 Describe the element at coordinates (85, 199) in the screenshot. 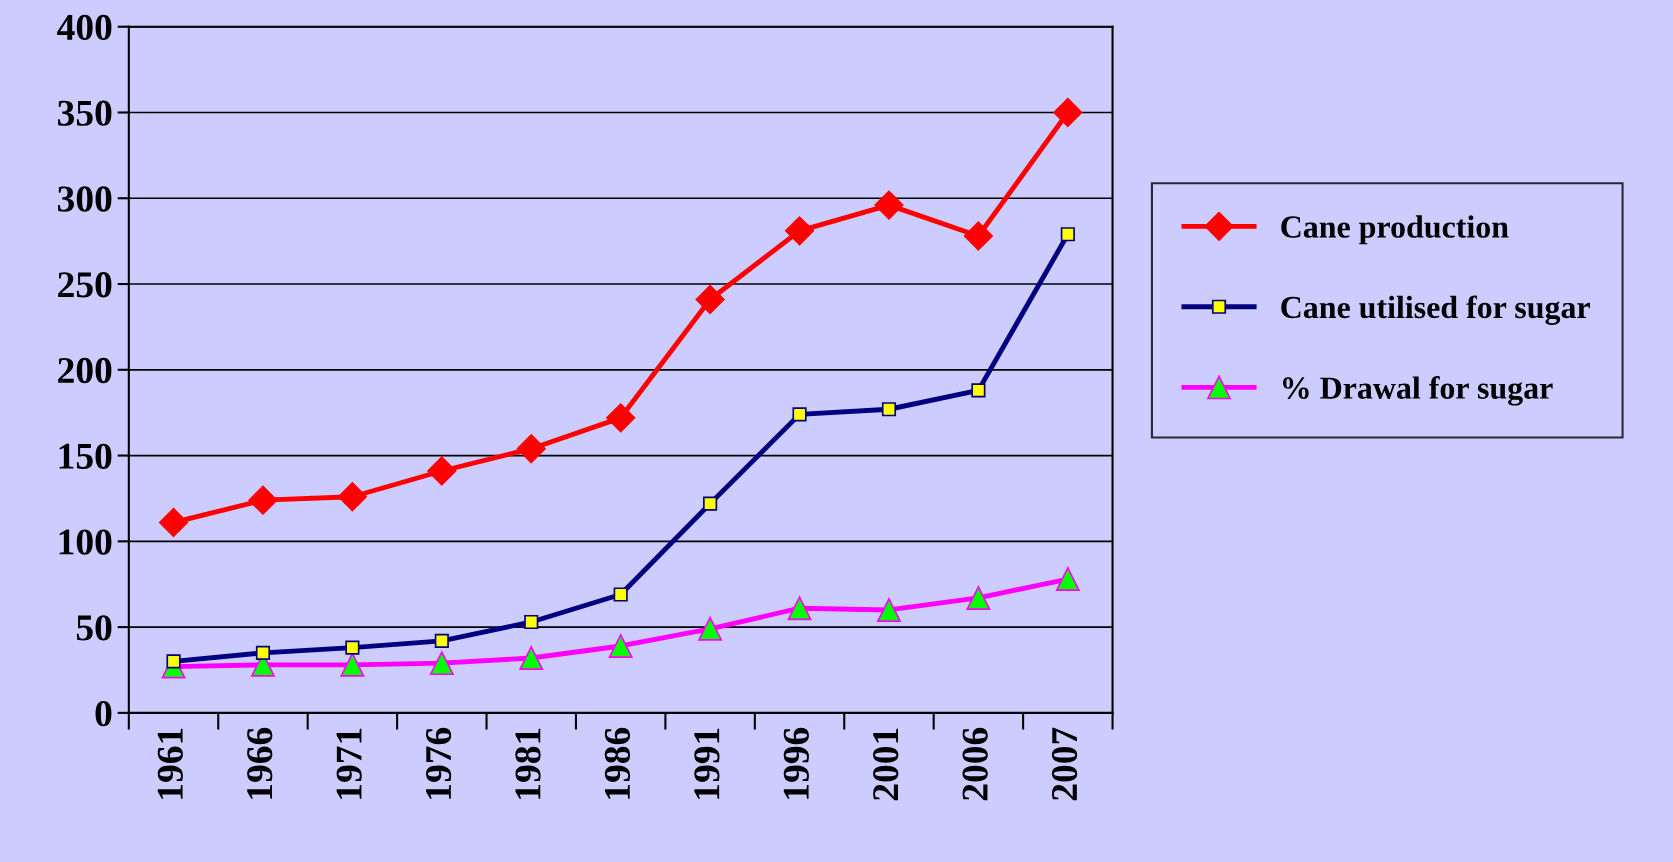

I see `y-tick-label: 300` at that location.